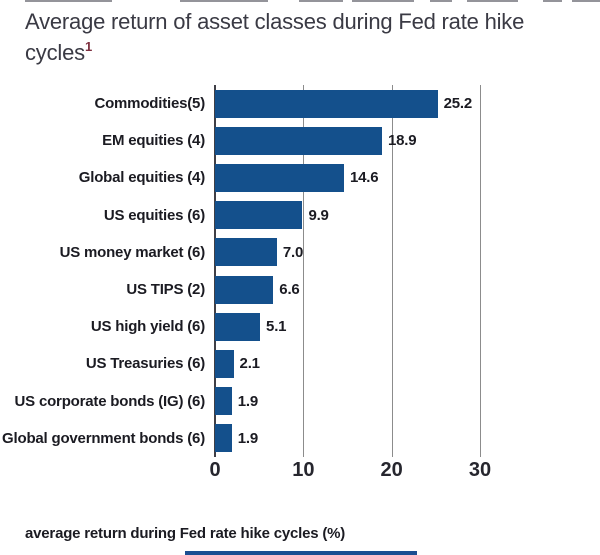 The image size is (600, 555). I want to click on footnote-marker: 1, so click(88, 46).